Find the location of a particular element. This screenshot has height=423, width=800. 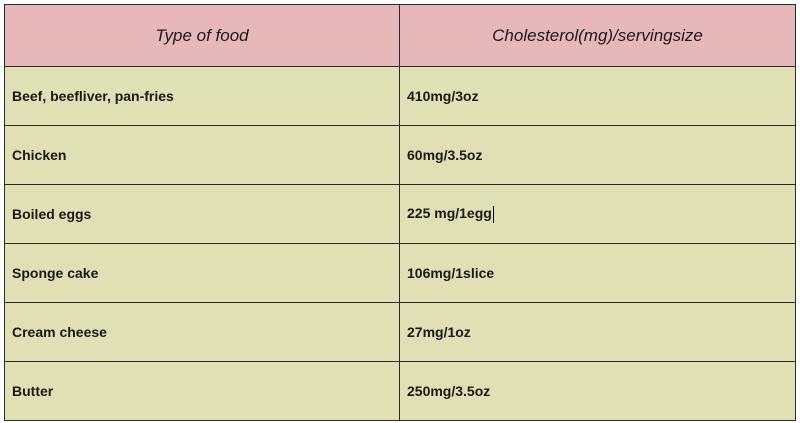

table-row: Chicken 60mg/3.5oz is located at coordinates (400, 155).